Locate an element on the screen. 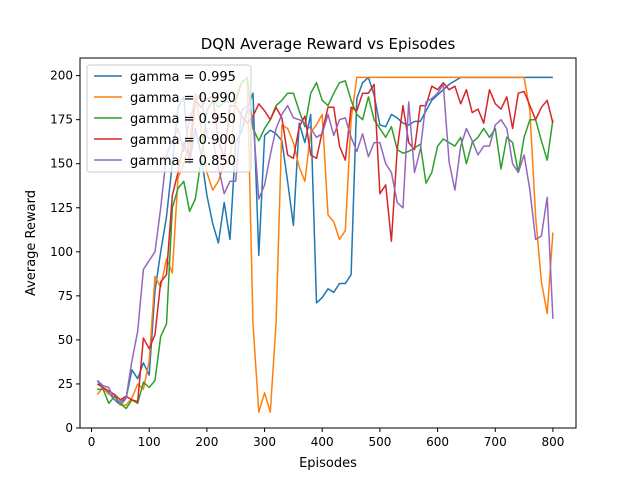  legend-label: gamma = 0.950 is located at coordinates (183, 119).